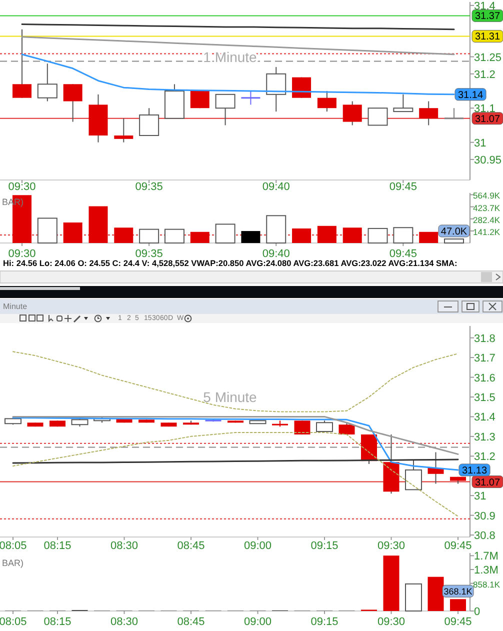  What do you see at coordinates (485, 358) in the screenshot?
I see `y-tick-label: 31.7` at bounding box center [485, 358].